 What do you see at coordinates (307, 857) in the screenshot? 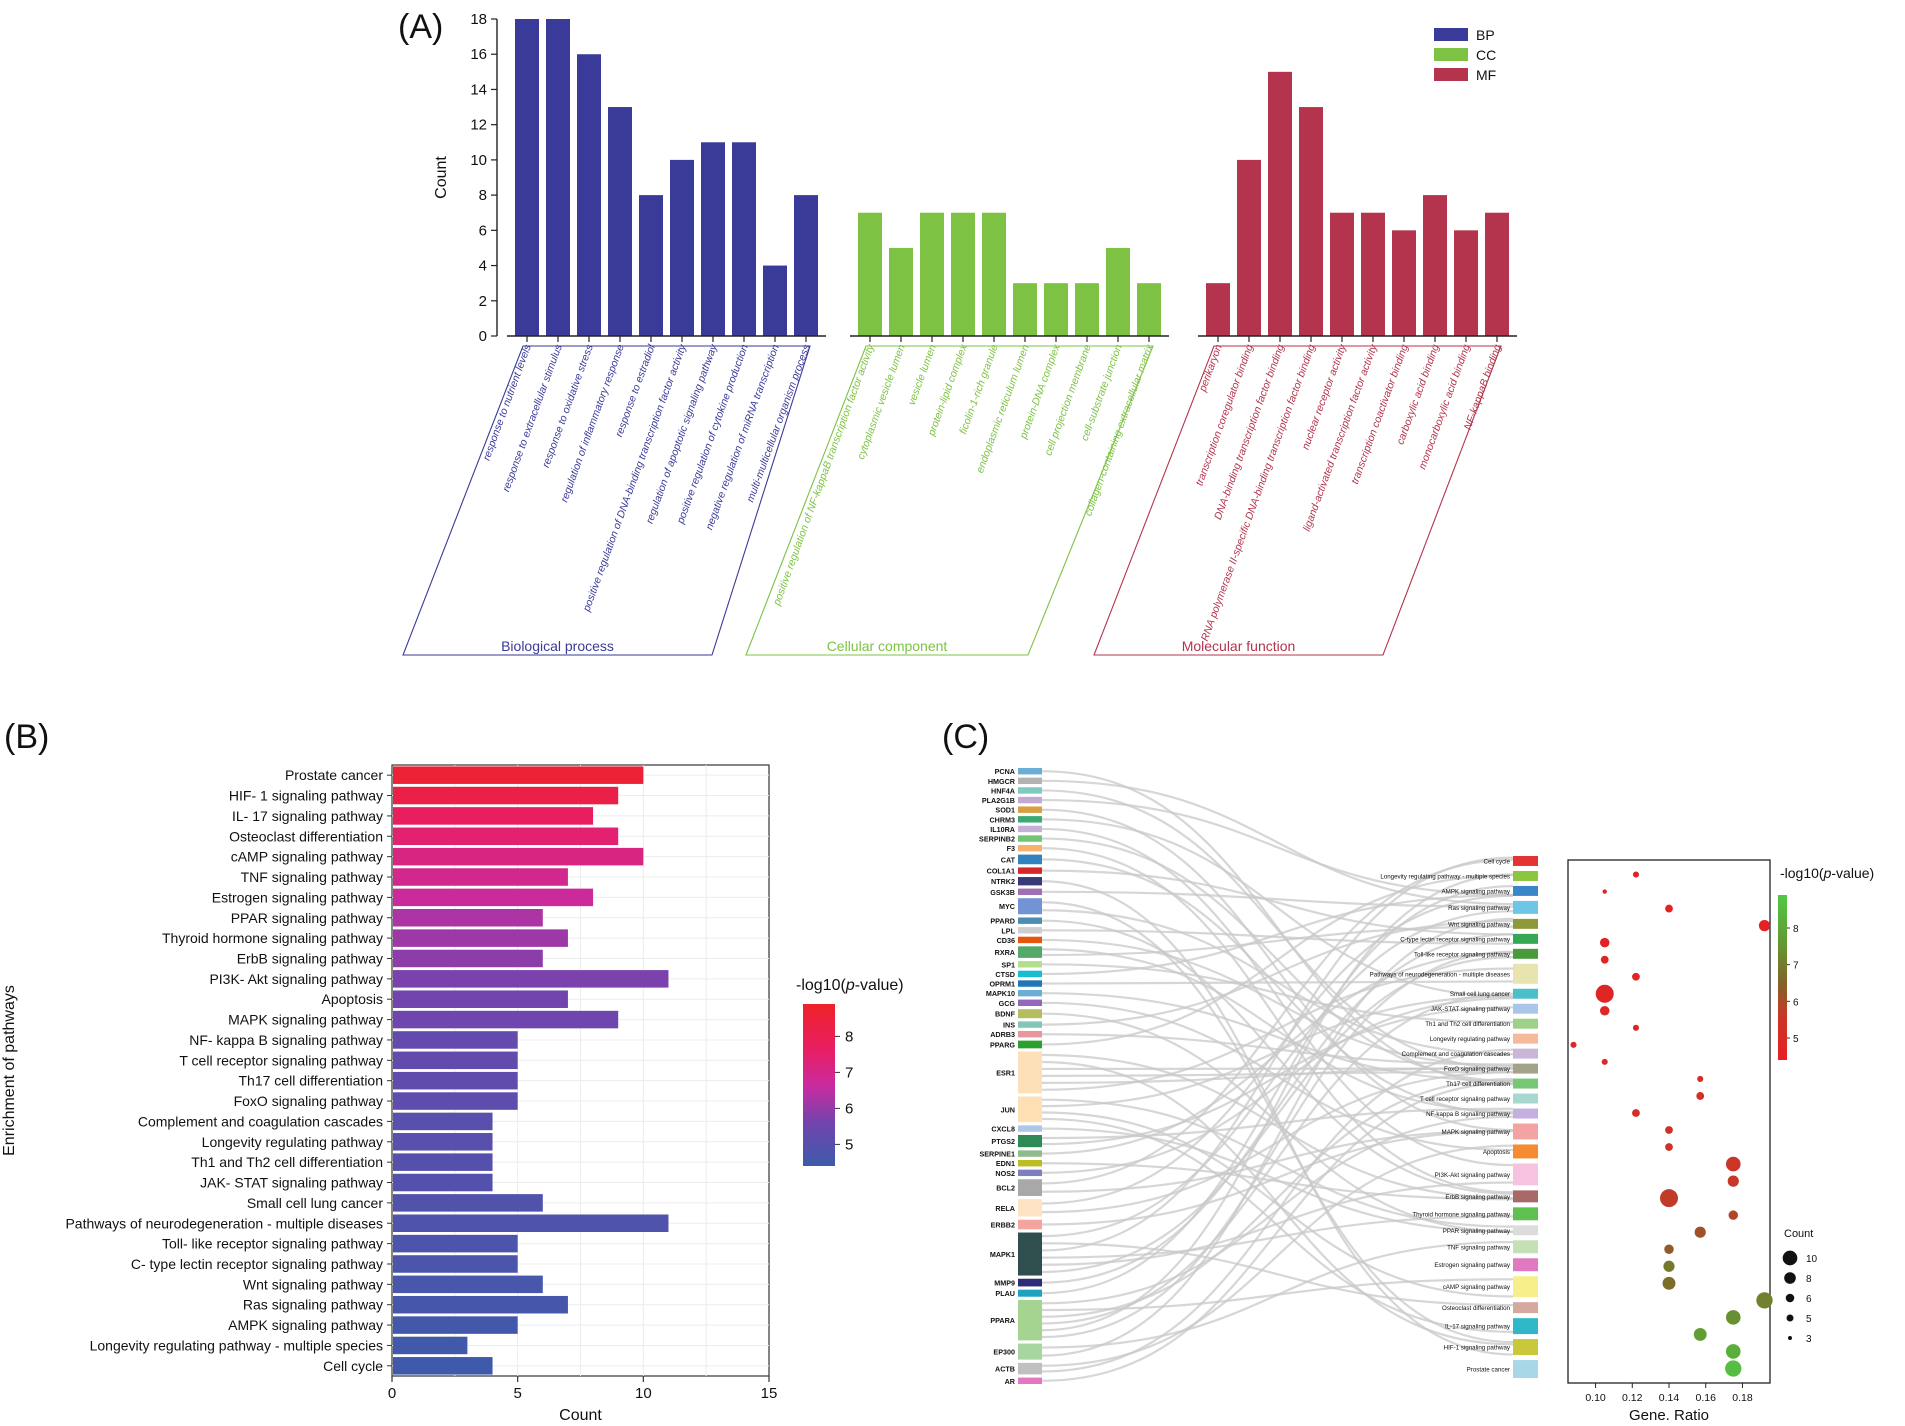
I see `panel-b-y-tick-label: cAMP signaling pathway` at bounding box center [307, 857].